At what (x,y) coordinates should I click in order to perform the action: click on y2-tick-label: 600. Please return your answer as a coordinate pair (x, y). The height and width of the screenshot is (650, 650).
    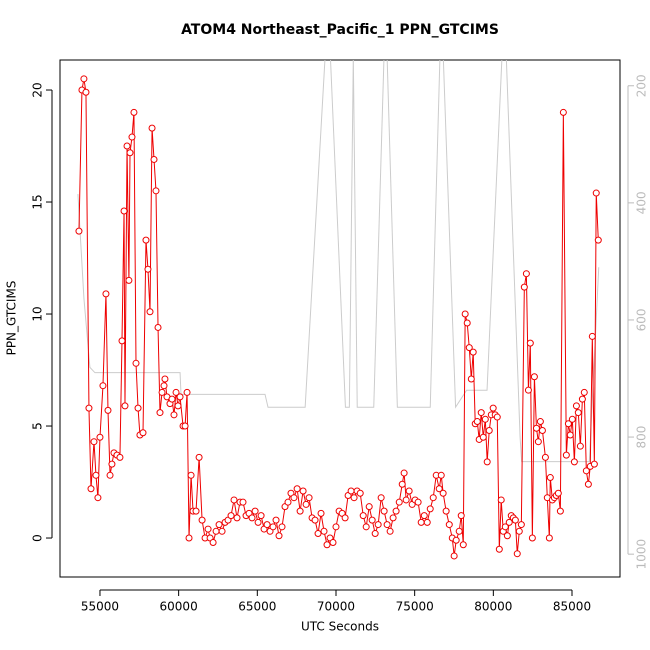
    Looking at the image, I should click on (642, 320).